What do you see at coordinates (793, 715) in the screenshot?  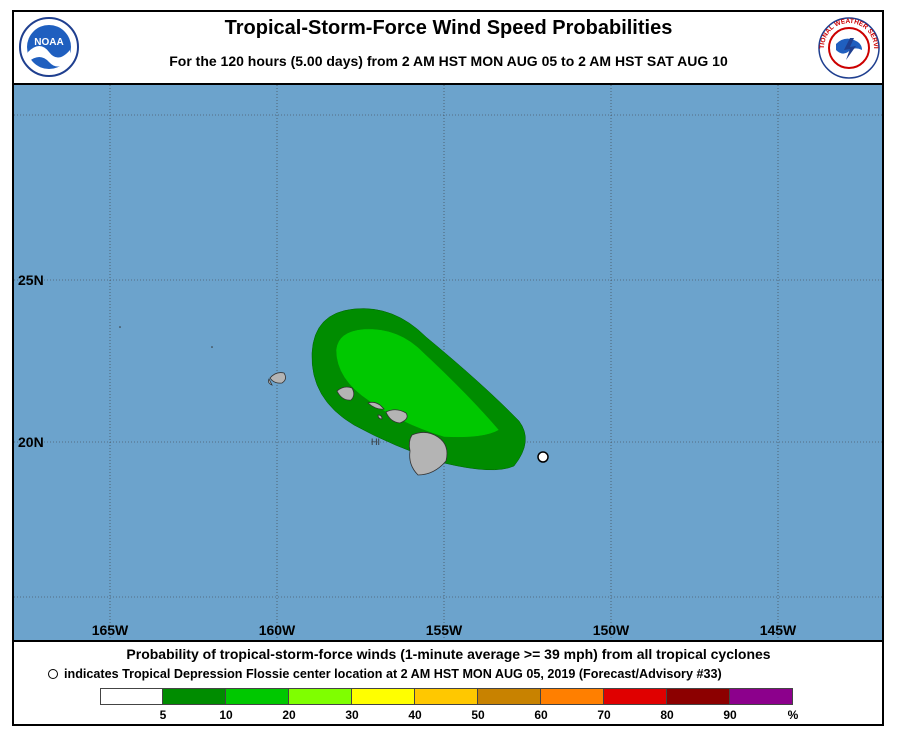 I see `scale-tick-percent: %` at bounding box center [793, 715].